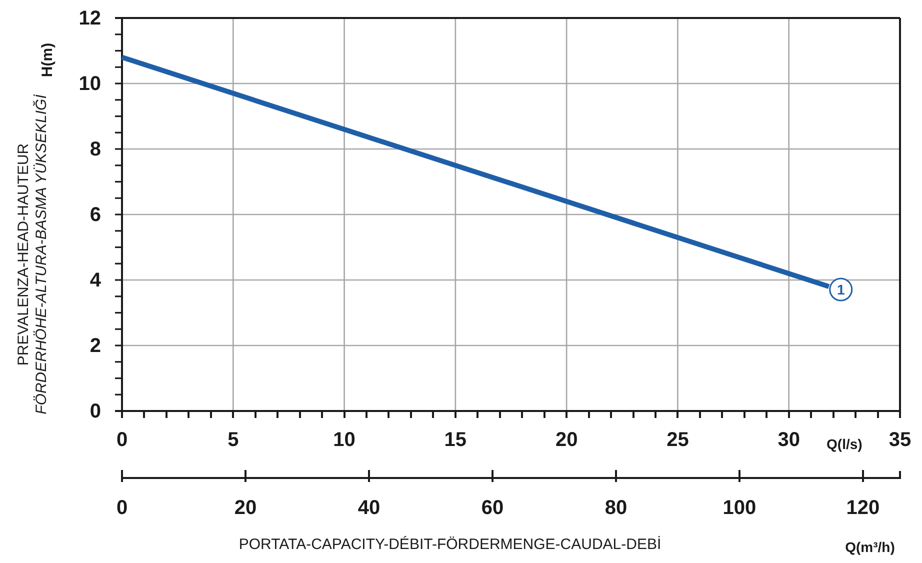 Image resolution: width=922 pixels, height=563 pixels. What do you see at coordinates (369, 508) in the screenshot?
I see `x2-tick-label: 40` at bounding box center [369, 508].